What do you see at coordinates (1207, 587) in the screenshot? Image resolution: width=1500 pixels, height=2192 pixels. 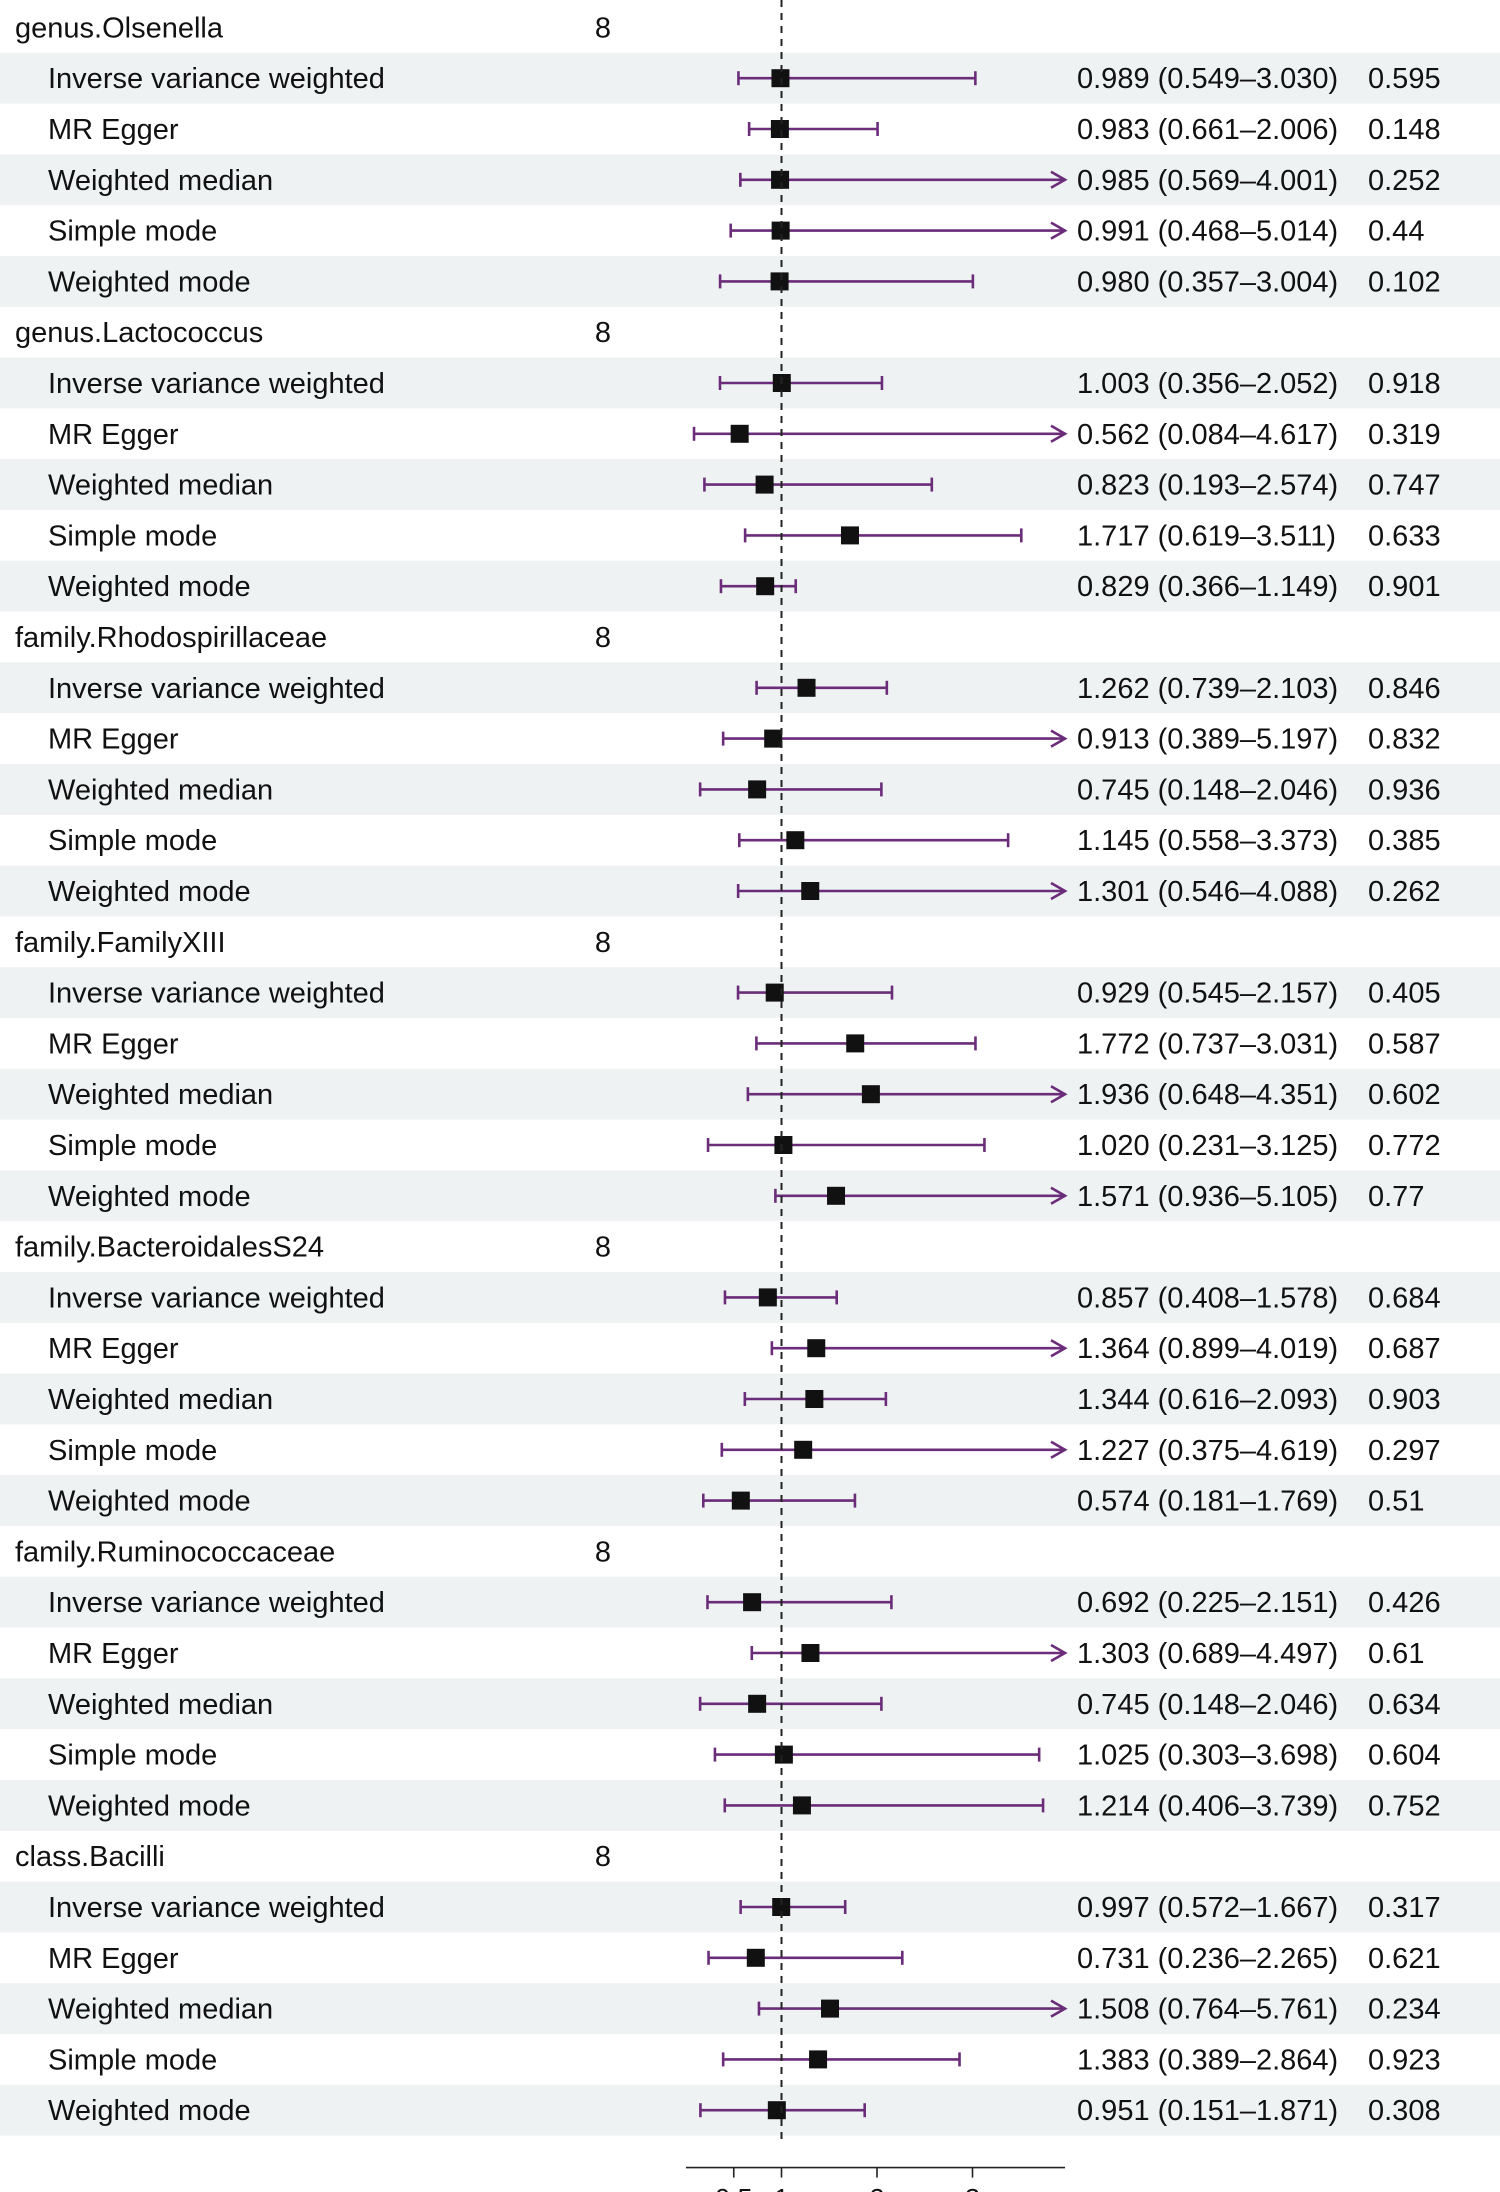 I see `or-ci-value: 0.829 (0.366–1.149)` at bounding box center [1207, 587].